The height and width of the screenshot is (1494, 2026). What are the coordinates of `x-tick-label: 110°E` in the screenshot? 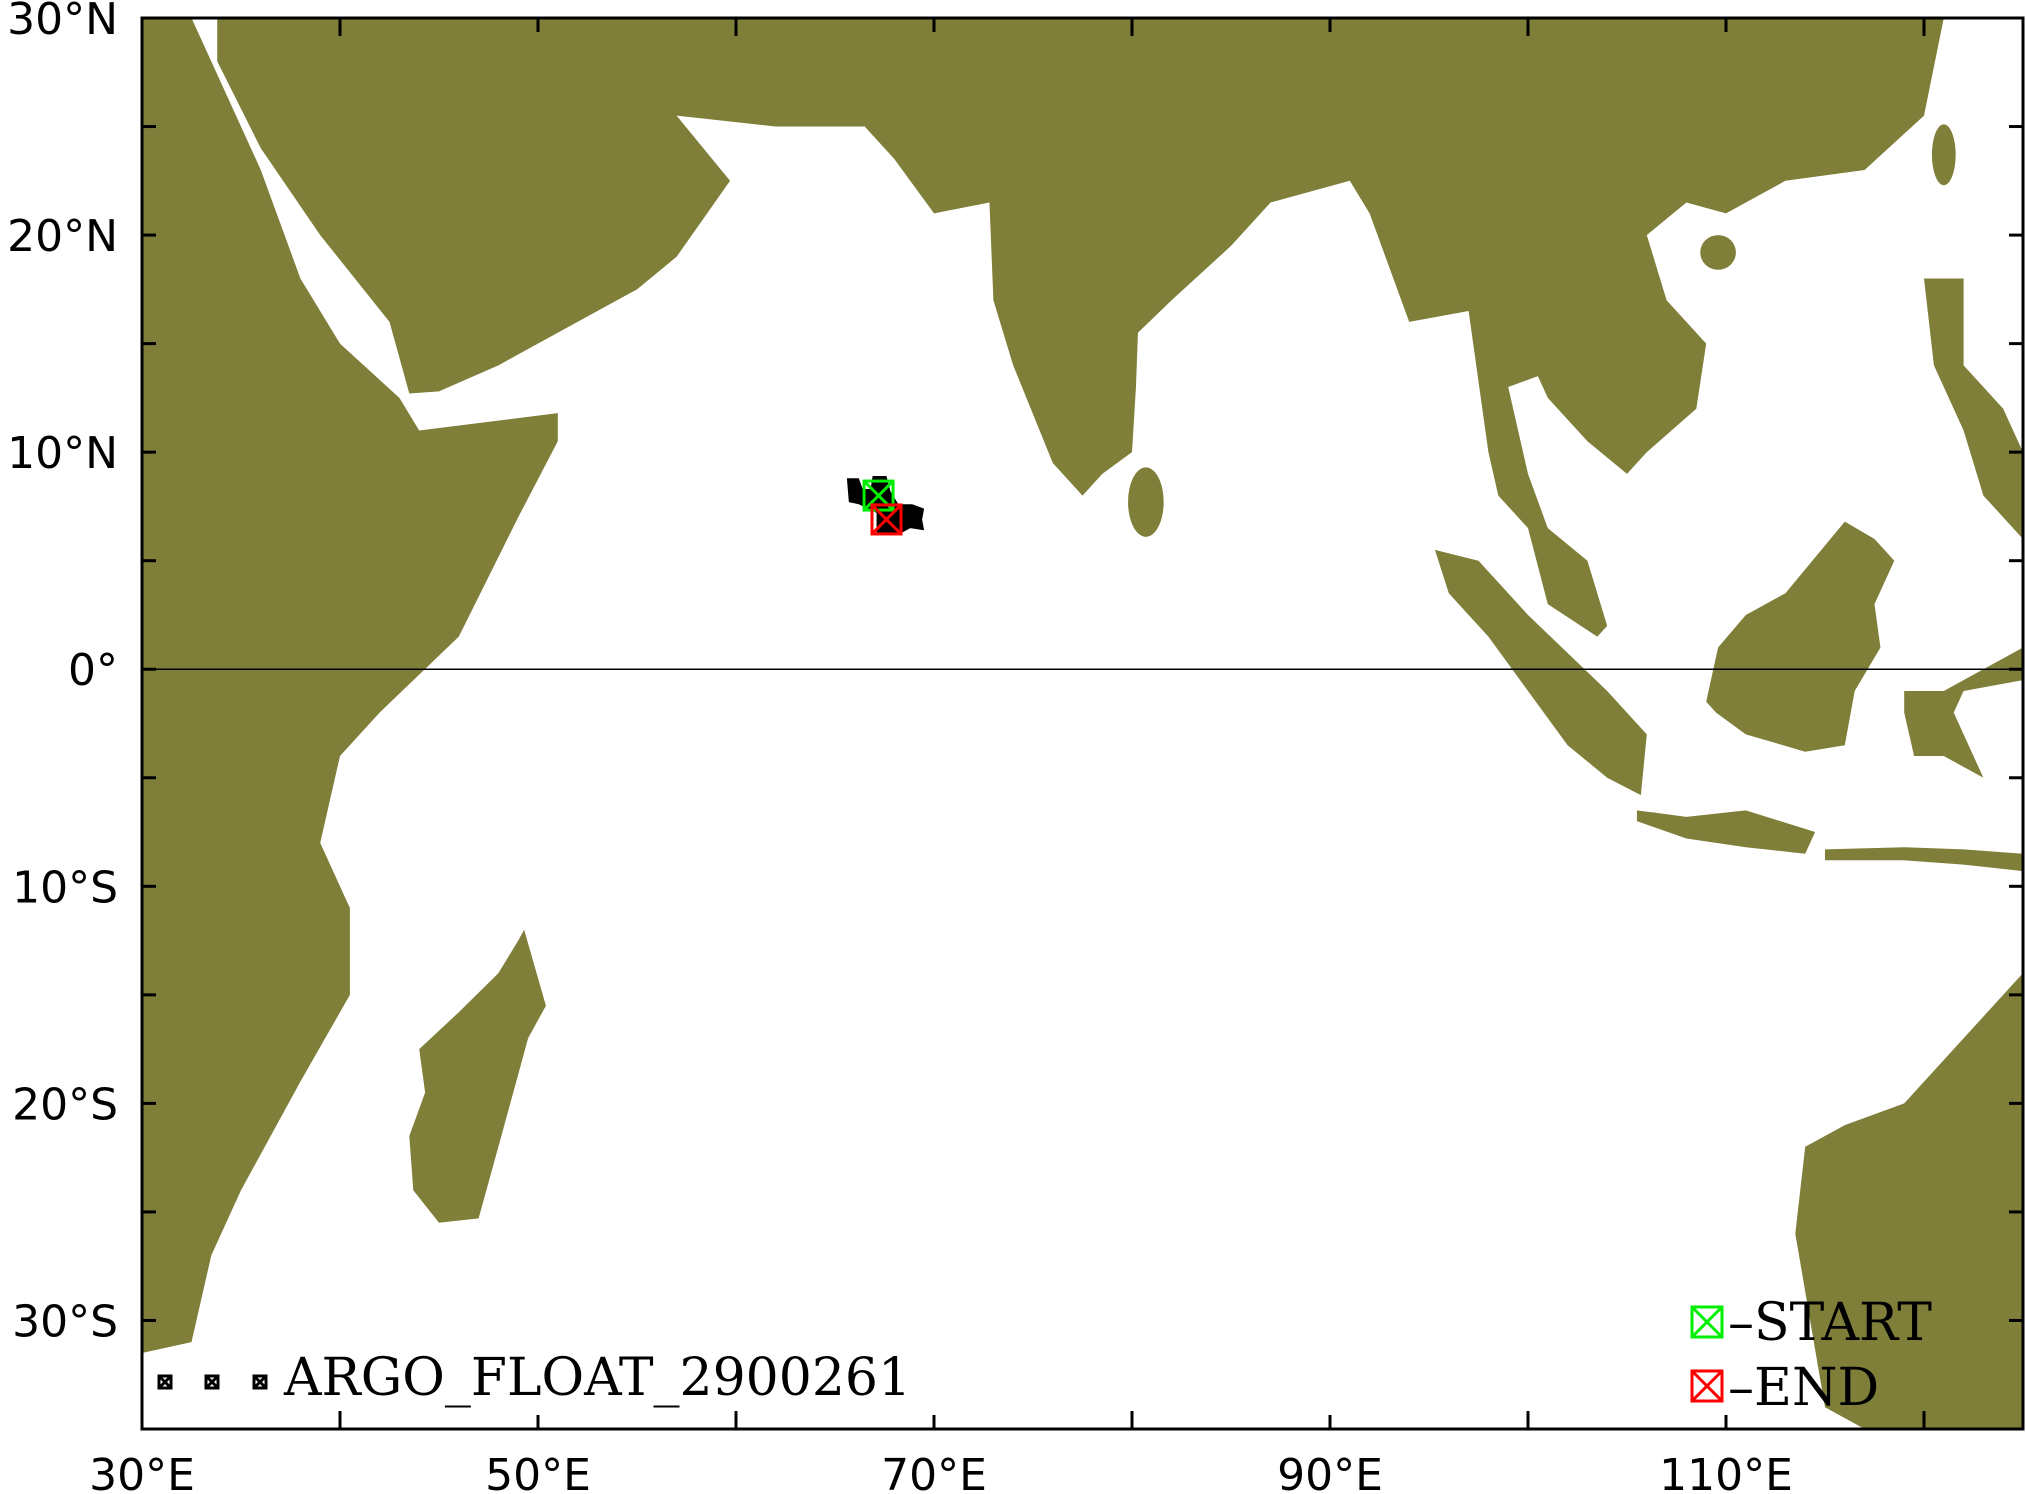 It's located at (1726, 1472).